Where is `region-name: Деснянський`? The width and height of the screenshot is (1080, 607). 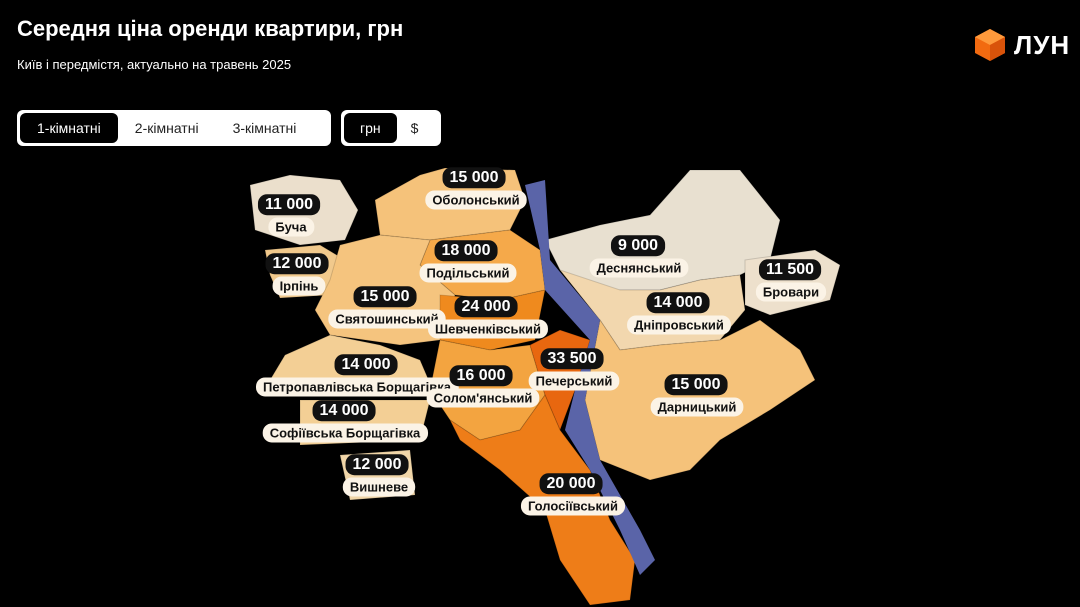
region-name: Деснянський is located at coordinates (639, 267).